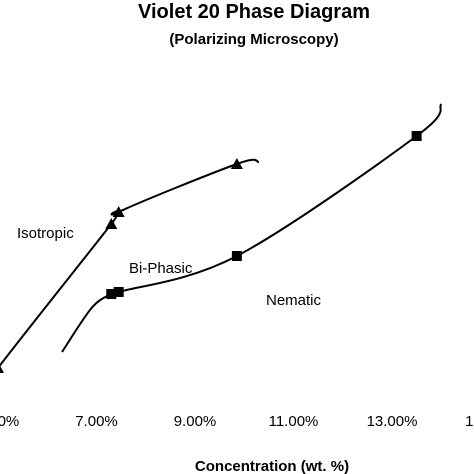 The height and width of the screenshot is (474, 474). I want to click on x-tick-label: 11.00%, so click(294, 421).